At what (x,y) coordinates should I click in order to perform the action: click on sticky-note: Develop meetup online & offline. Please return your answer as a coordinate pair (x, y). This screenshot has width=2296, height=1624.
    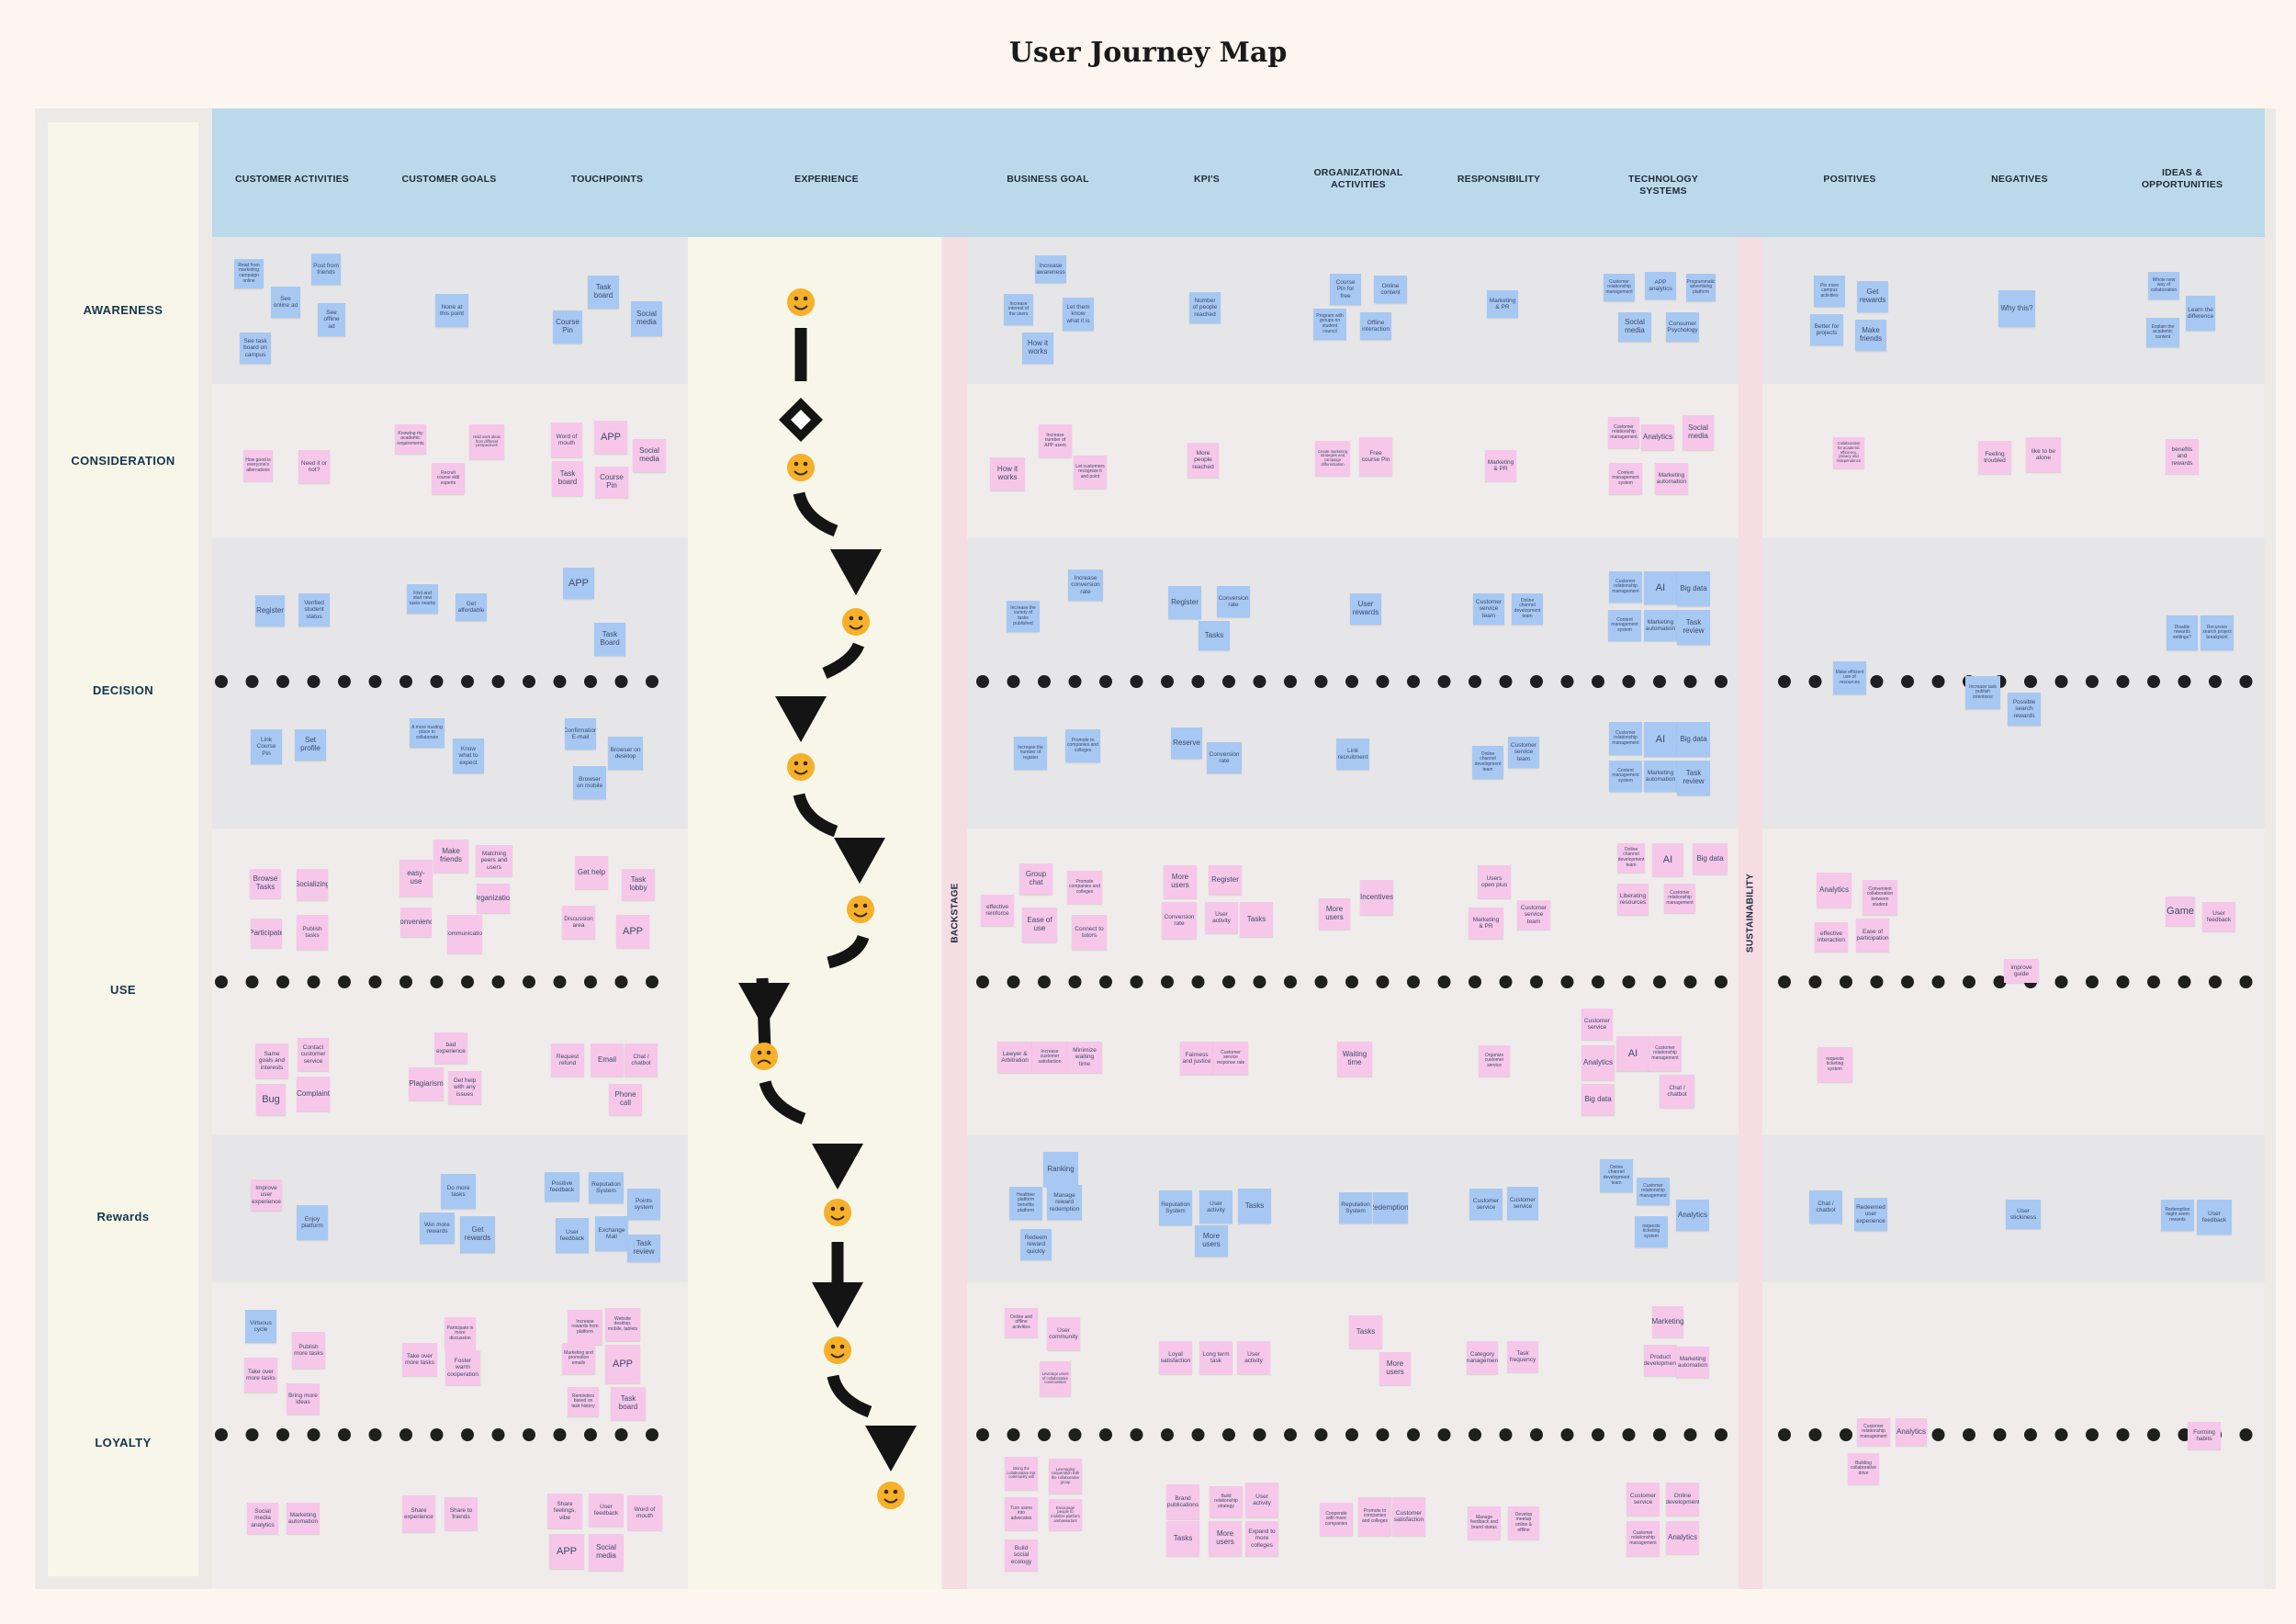
    Looking at the image, I should click on (1523, 1522).